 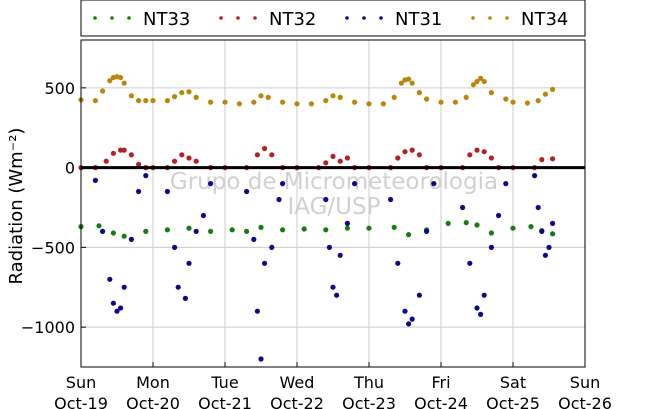 I want to click on y-tick-label: −1000, so click(x=48, y=327).